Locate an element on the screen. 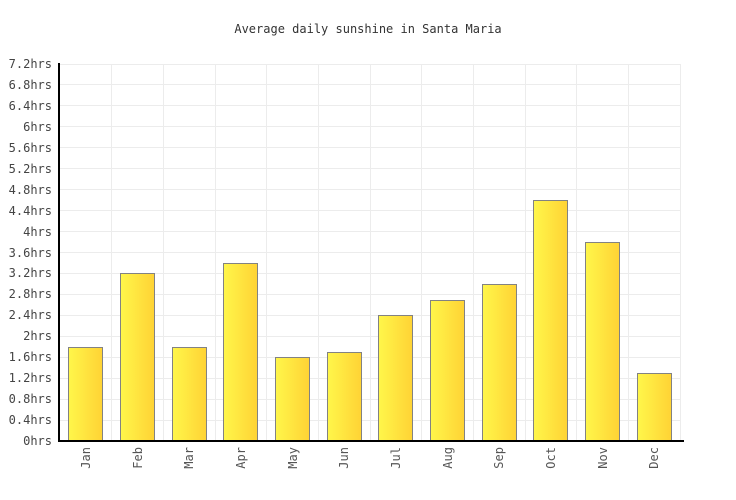  x-tick-label-jul: Jul is located at coordinates (395, 458).